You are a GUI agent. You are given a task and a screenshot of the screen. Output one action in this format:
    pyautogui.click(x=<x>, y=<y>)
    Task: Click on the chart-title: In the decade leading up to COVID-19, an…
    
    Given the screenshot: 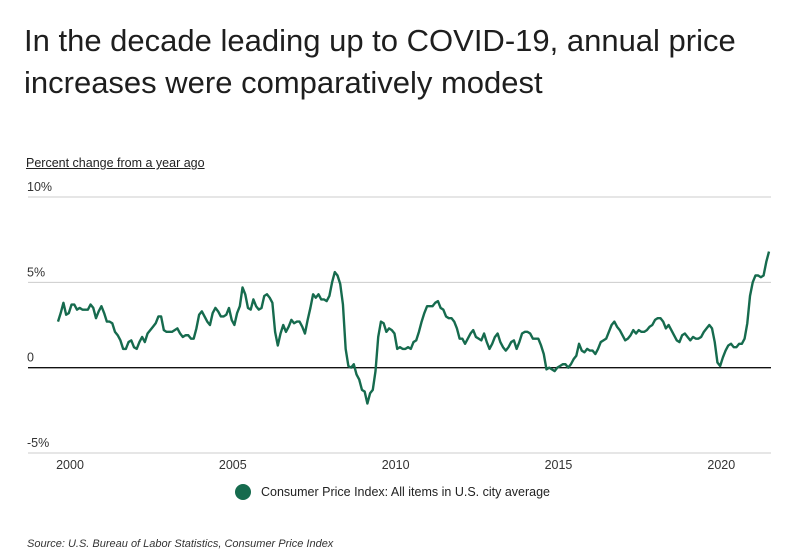 What is the action you would take?
    pyautogui.click(x=380, y=61)
    